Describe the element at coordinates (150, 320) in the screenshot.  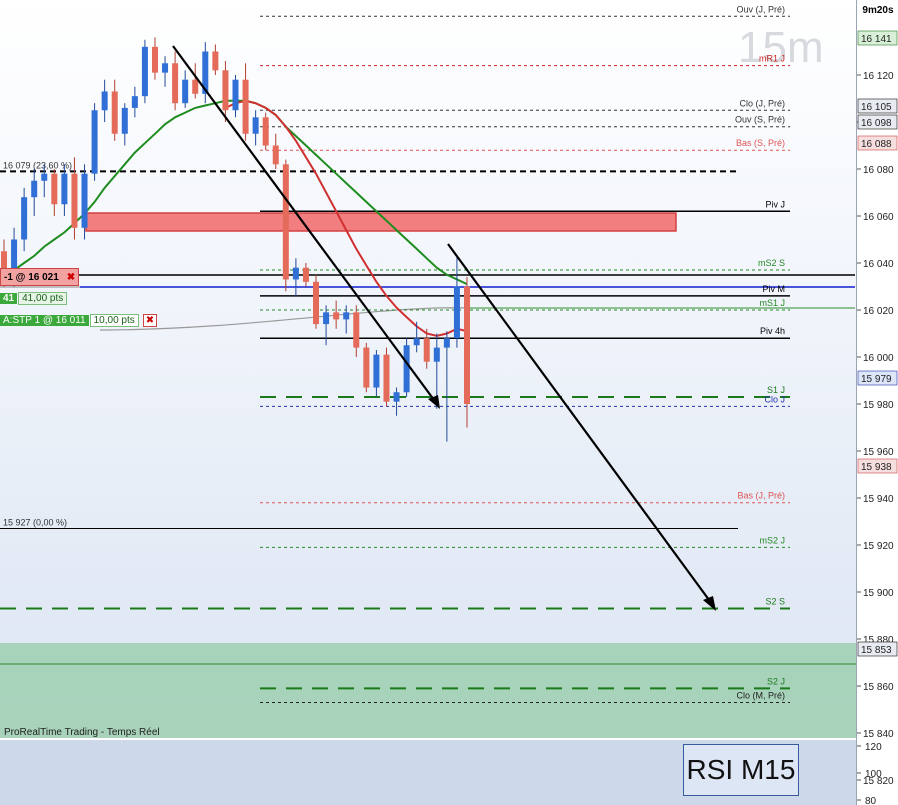
I see `cancel-order-icon: ✖` at that location.